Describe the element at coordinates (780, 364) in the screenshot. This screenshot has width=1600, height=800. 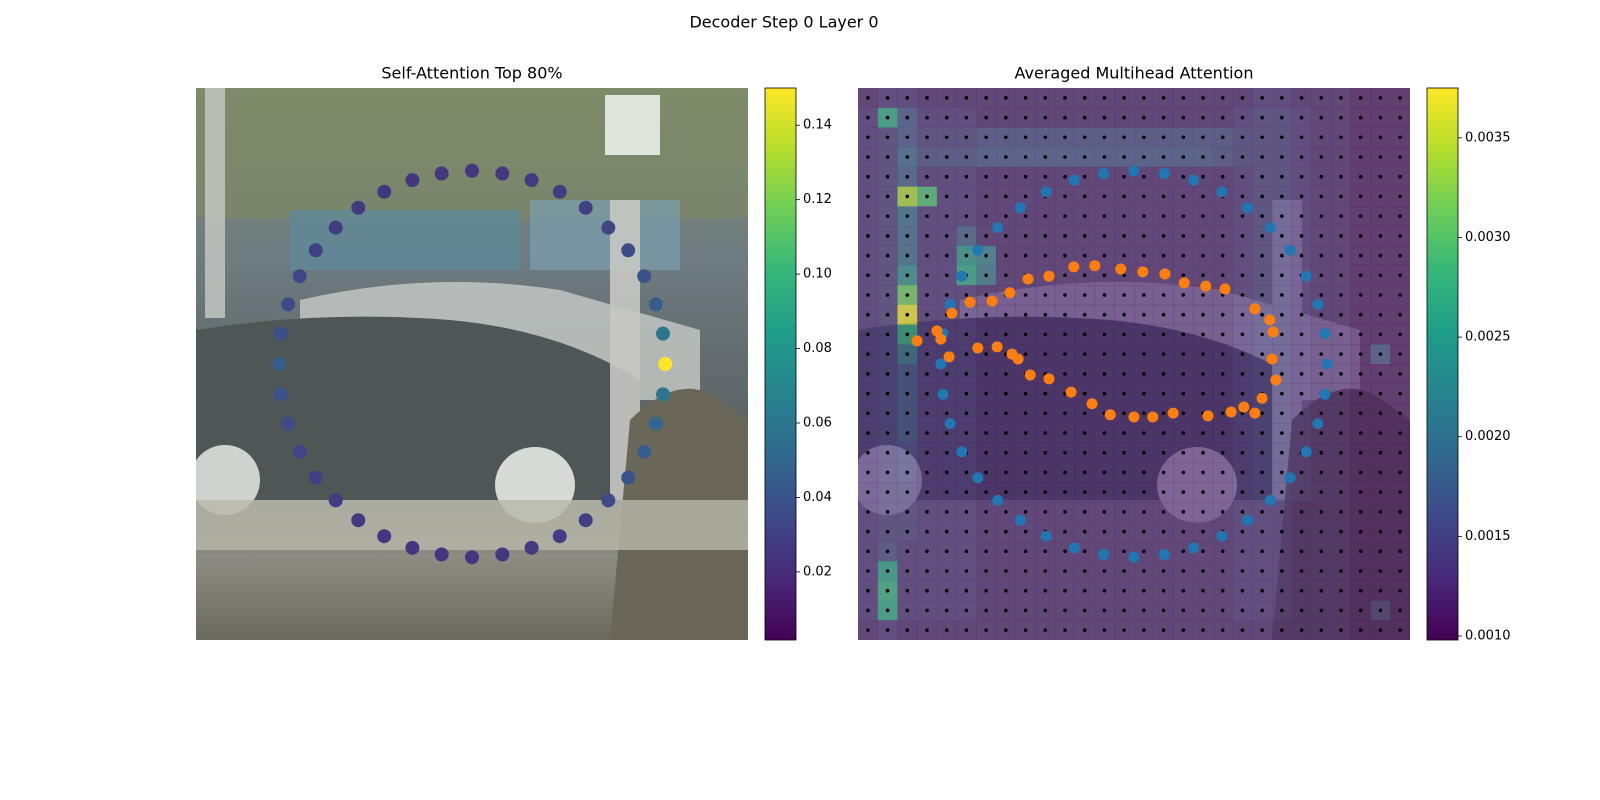
I see `colorbar` at that location.